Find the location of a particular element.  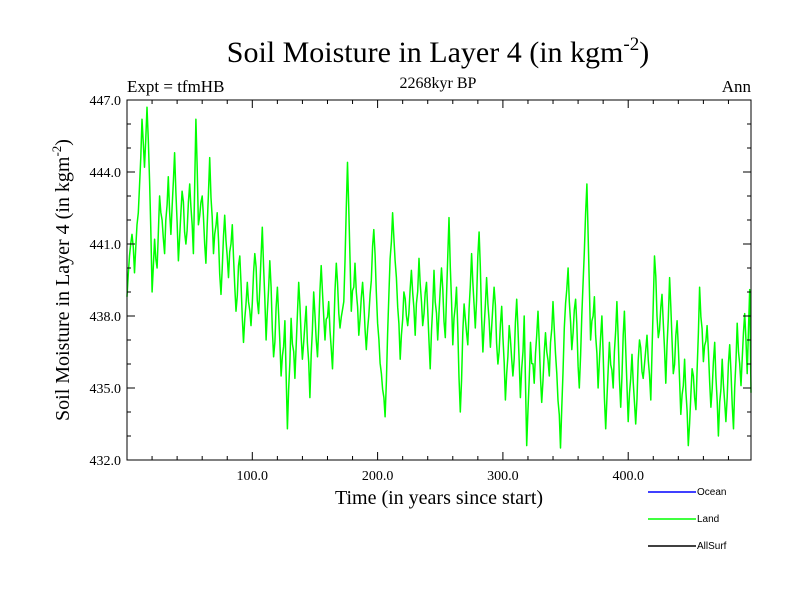

legend-label-ocean: Ocean is located at coordinates (711, 492).